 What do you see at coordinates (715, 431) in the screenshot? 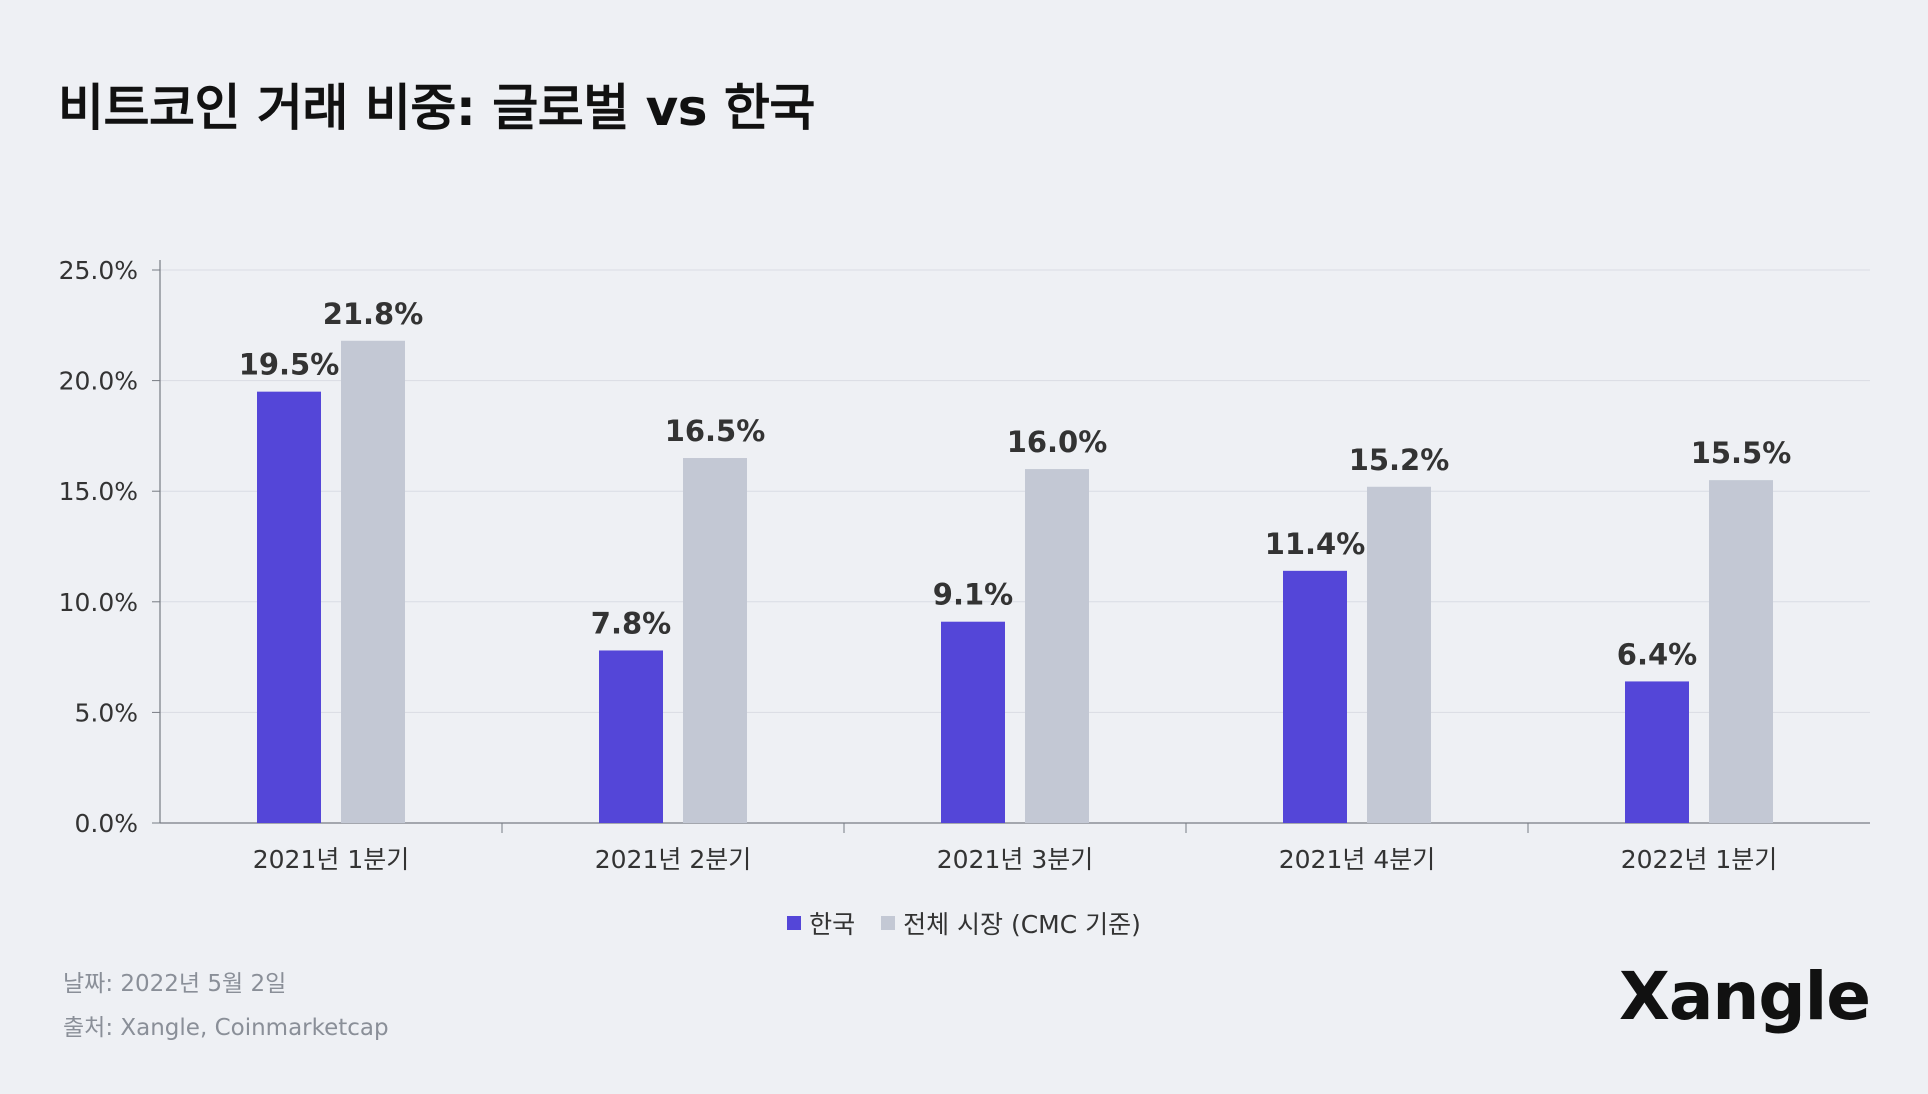
I see `data-label: 16.5%` at bounding box center [715, 431].